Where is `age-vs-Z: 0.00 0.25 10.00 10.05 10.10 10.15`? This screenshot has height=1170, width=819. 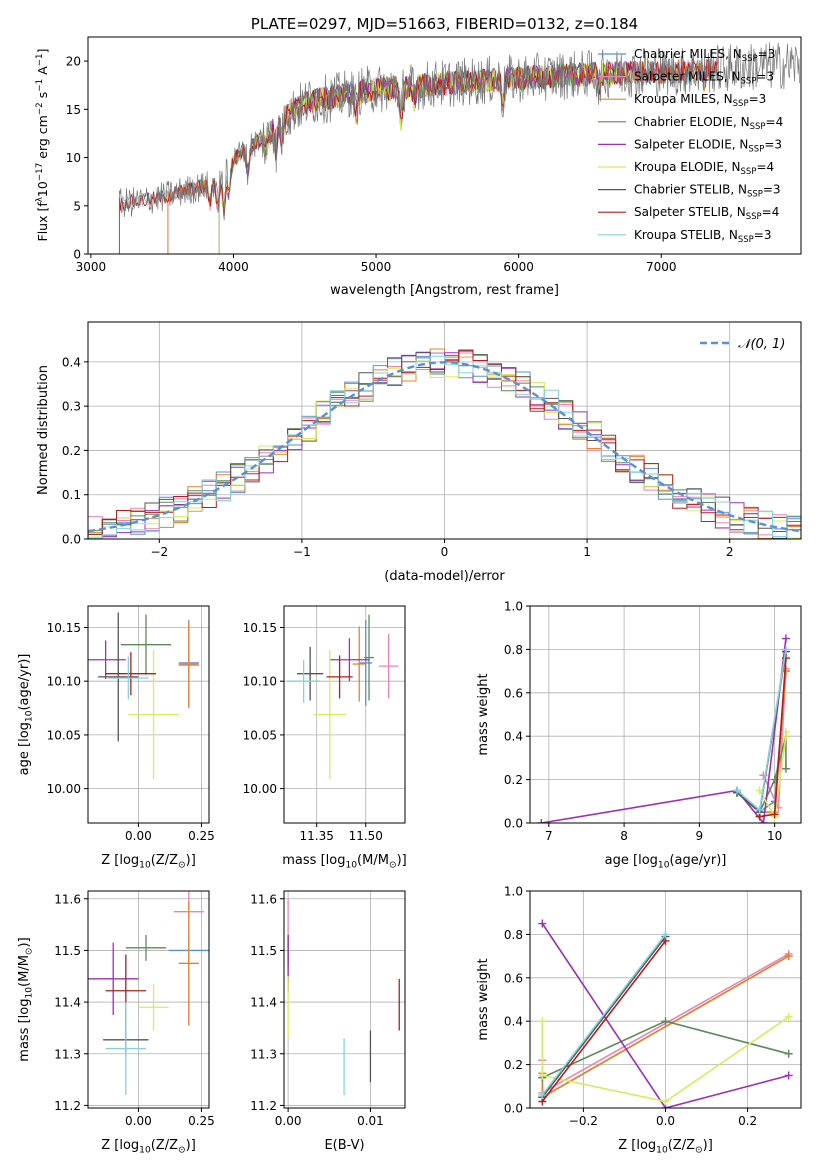 age-vs-Z: 0.00 0.25 10.00 10.05 10.10 10.15 is located at coordinates (131, 724).